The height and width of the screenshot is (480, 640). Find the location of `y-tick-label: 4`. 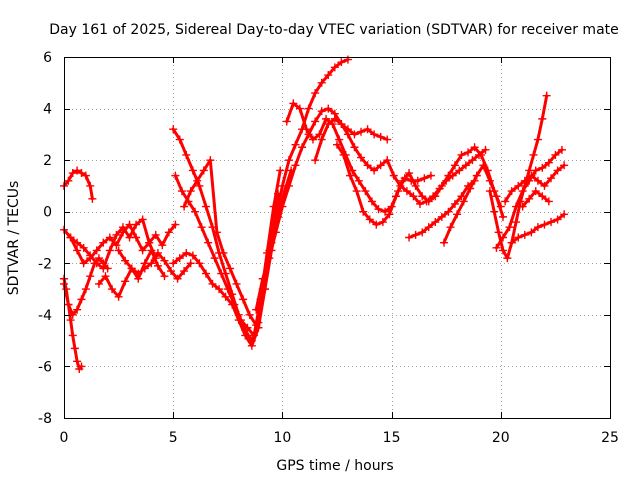

y-tick-label: 4 is located at coordinates (47, 110).